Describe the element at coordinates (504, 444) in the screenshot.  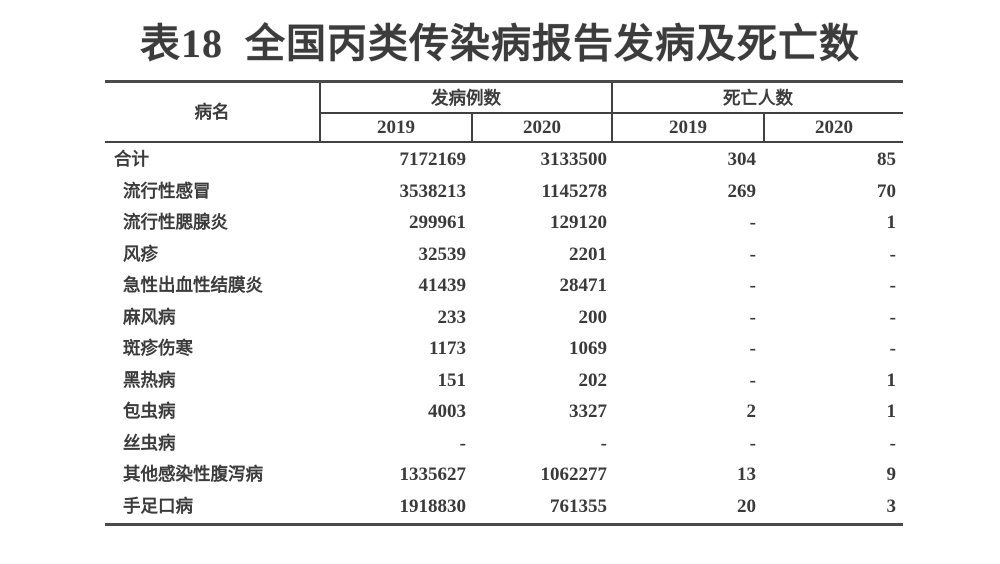
I see `table-row: 丝虫病 - - - -` at that location.